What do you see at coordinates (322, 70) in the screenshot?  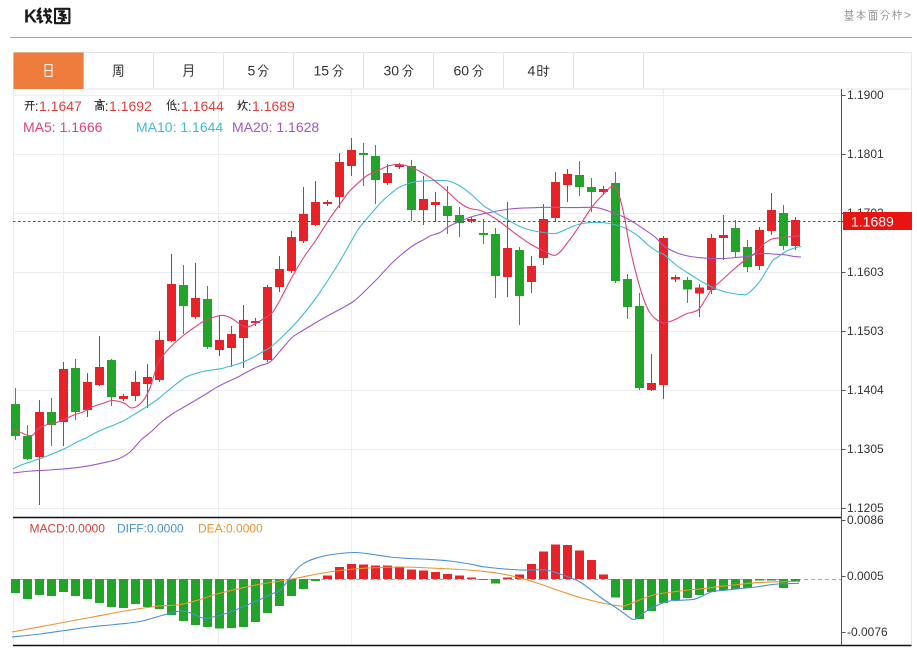 I see `svg-text: 15` at bounding box center [322, 70].